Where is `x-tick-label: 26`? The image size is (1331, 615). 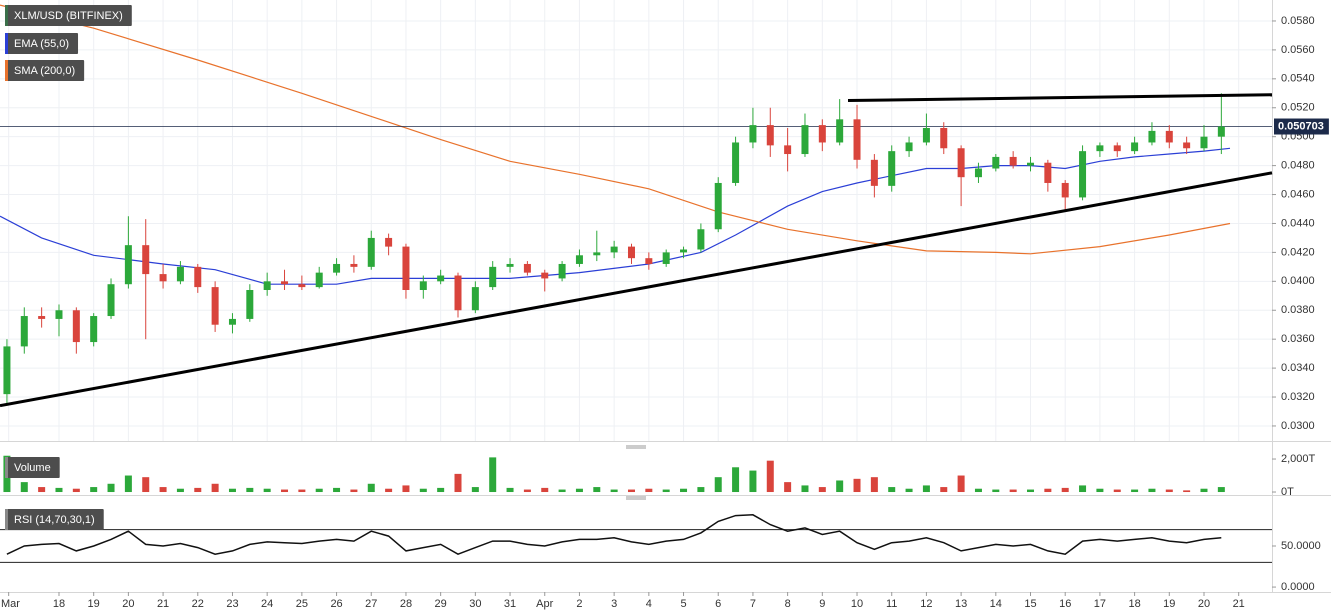
x-tick-label: 26 is located at coordinates (336, 604).